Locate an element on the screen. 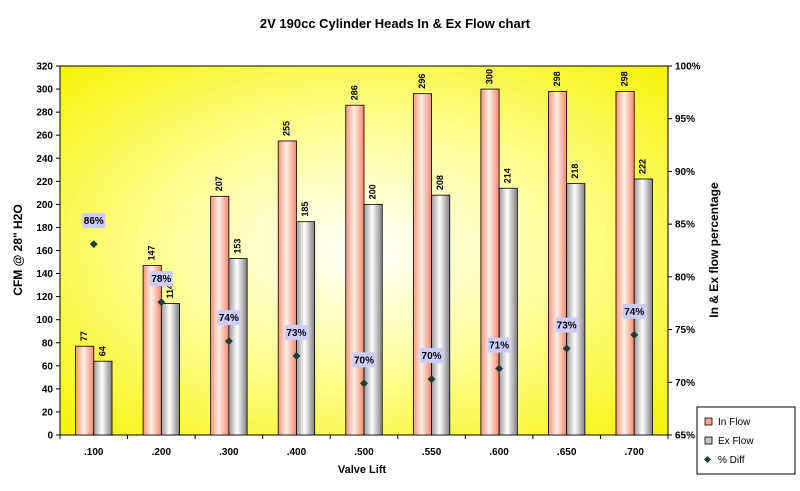 The width and height of the screenshot is (800, 491). legend-label-diff: % Diff is located at coordinates (731, 460).